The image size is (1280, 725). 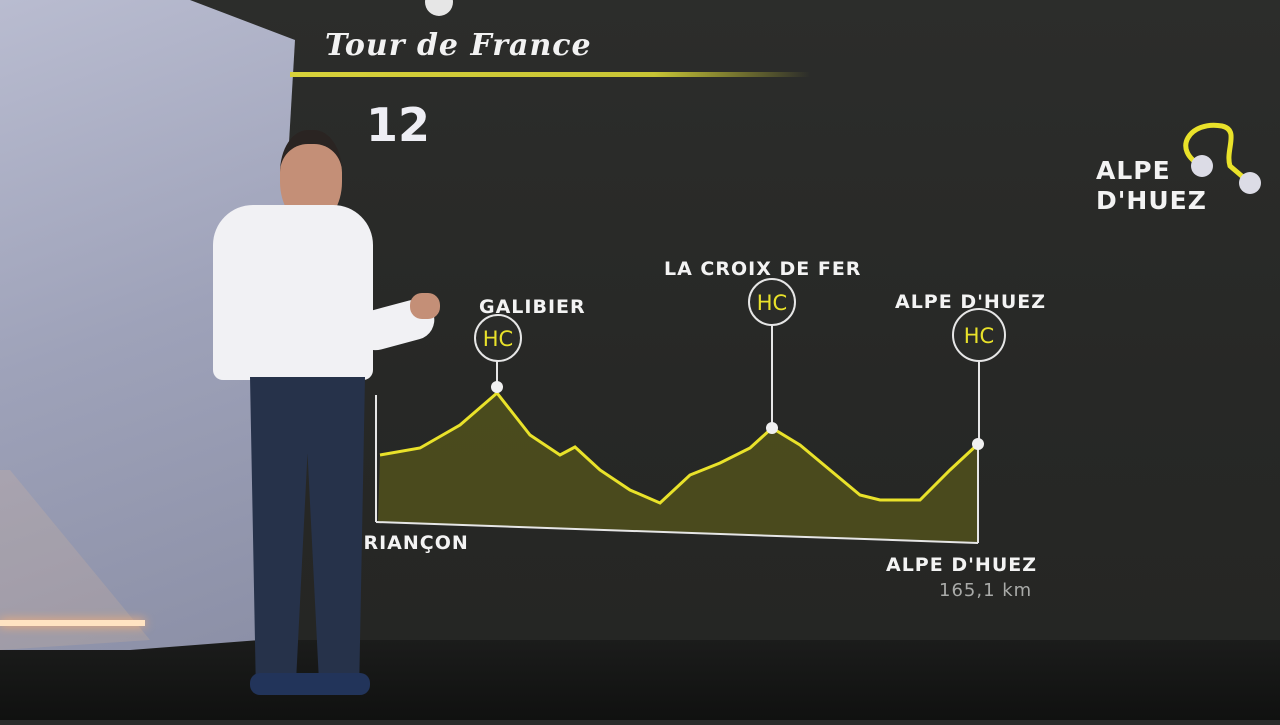 What do you see at coordinates (425, 306) in the screenshot?
I see `presenter-hand` at bounding box center [425, 306].